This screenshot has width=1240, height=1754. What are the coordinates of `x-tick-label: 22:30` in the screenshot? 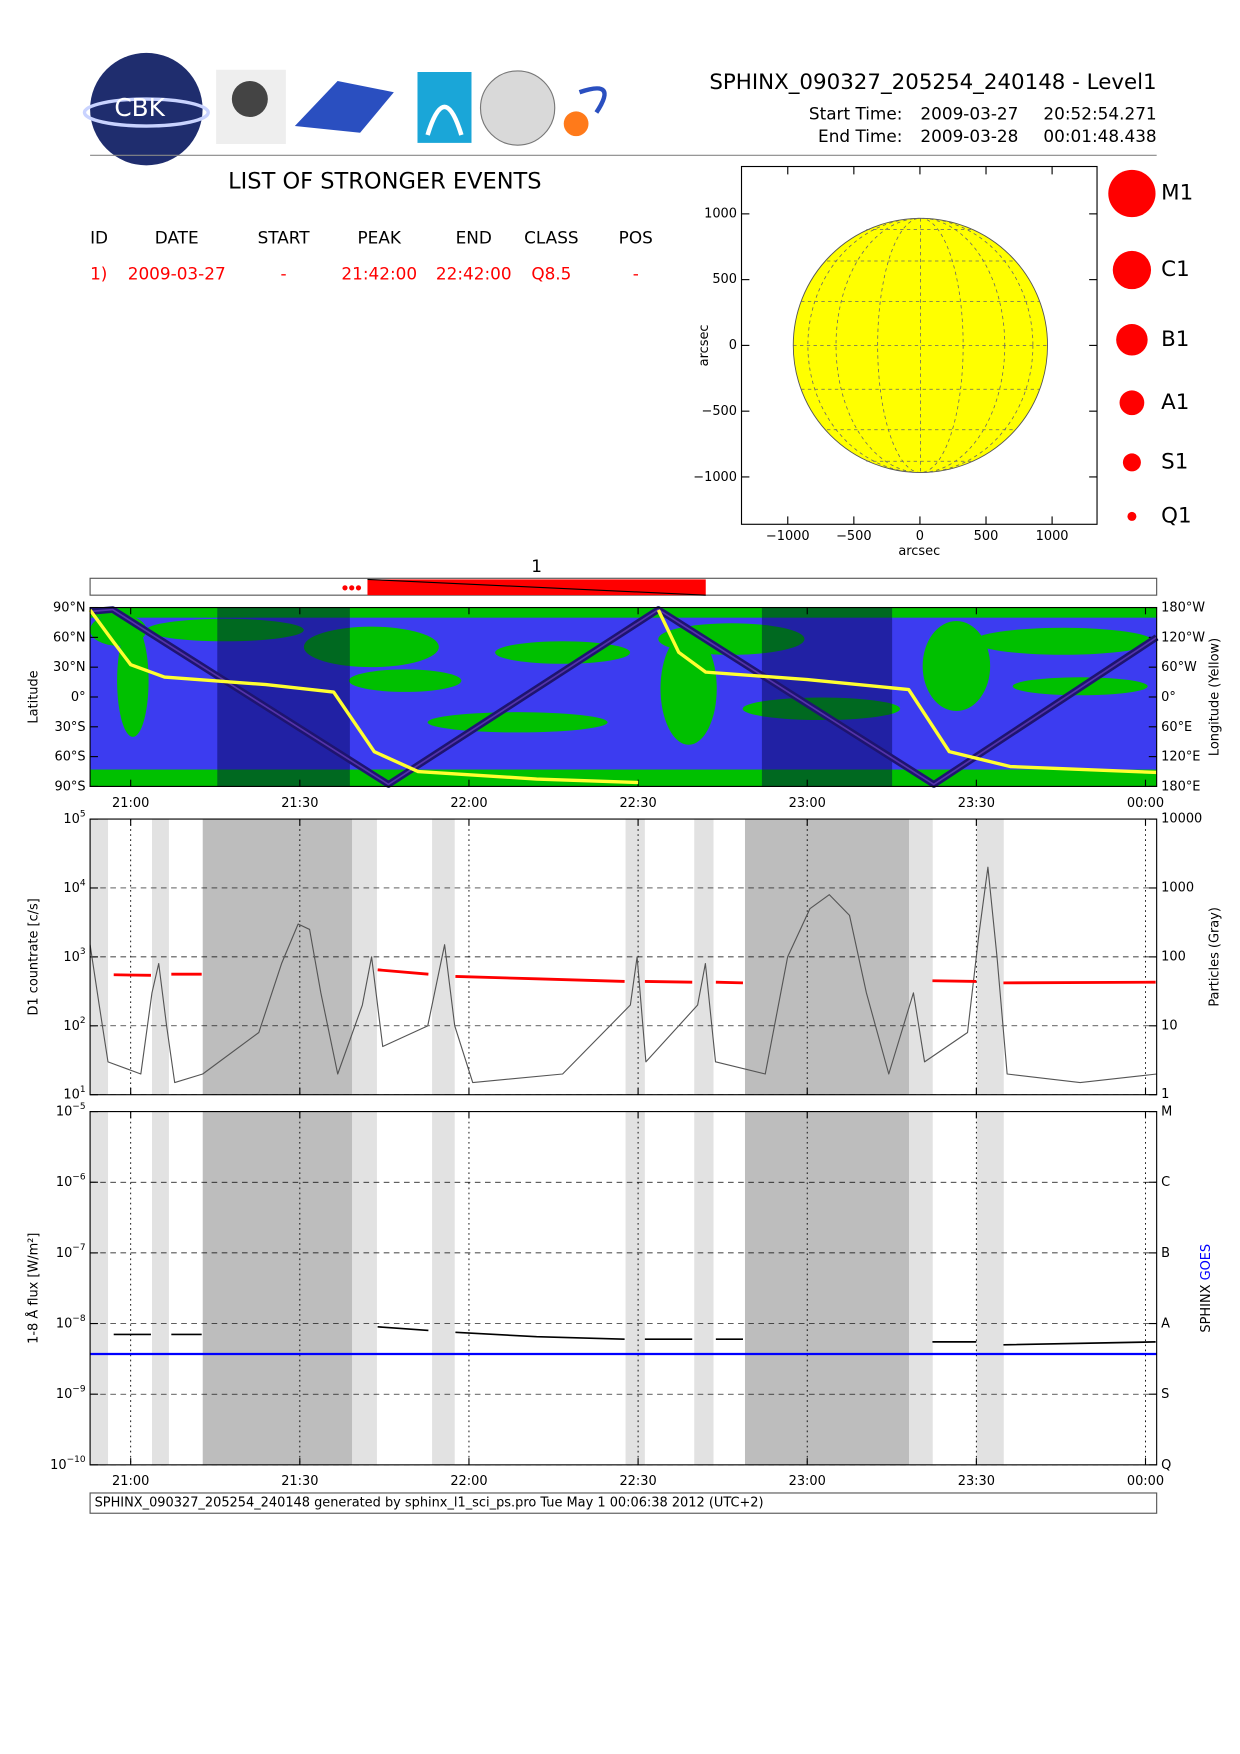 It's located at (637, 803).